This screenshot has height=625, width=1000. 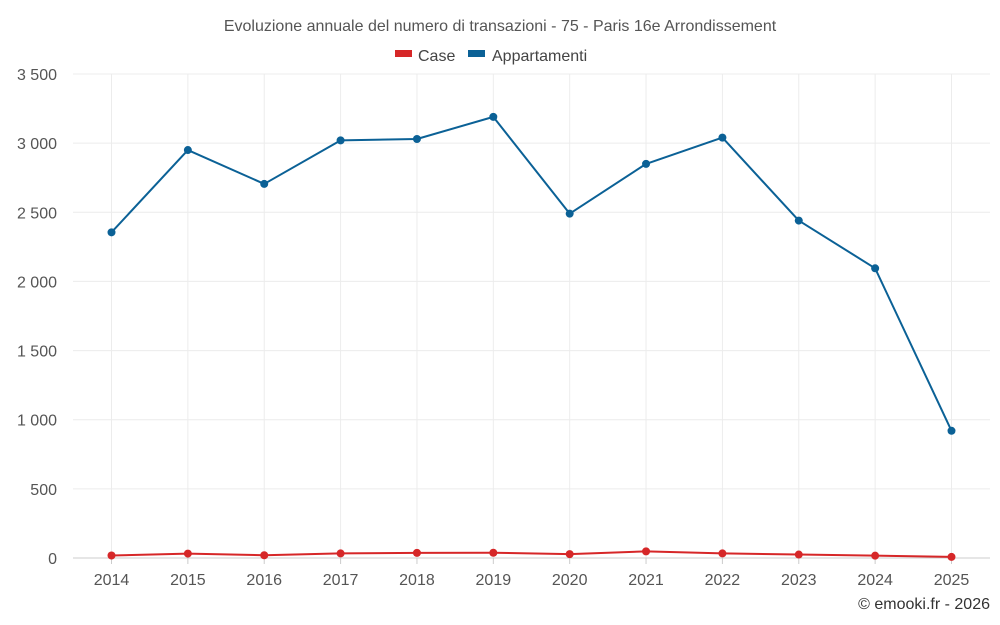 What do you see at coordinates (494, 580) in the screenshot?
I see `x-tick-label: 2019` at bounding box center [494, 580].